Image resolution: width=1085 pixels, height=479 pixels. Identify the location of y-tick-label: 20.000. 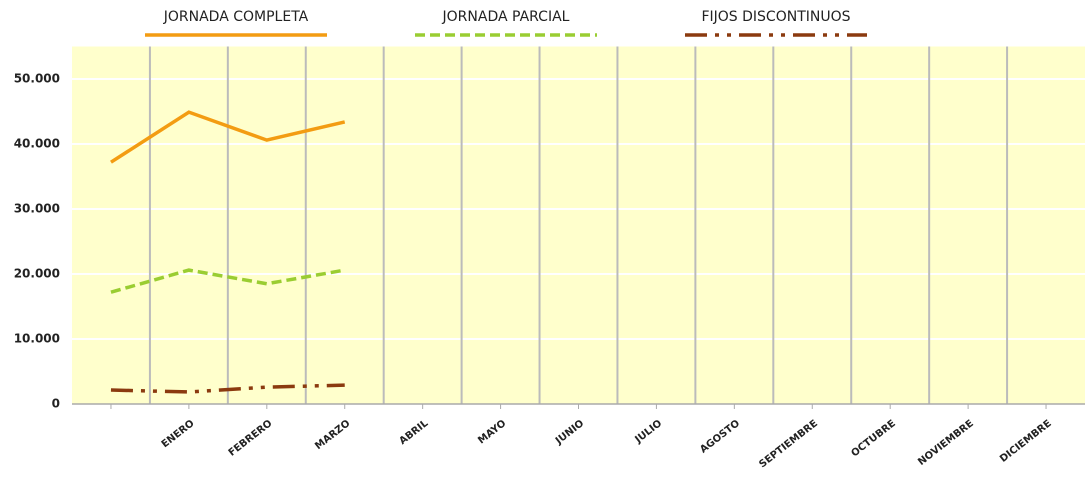
(37, 274).